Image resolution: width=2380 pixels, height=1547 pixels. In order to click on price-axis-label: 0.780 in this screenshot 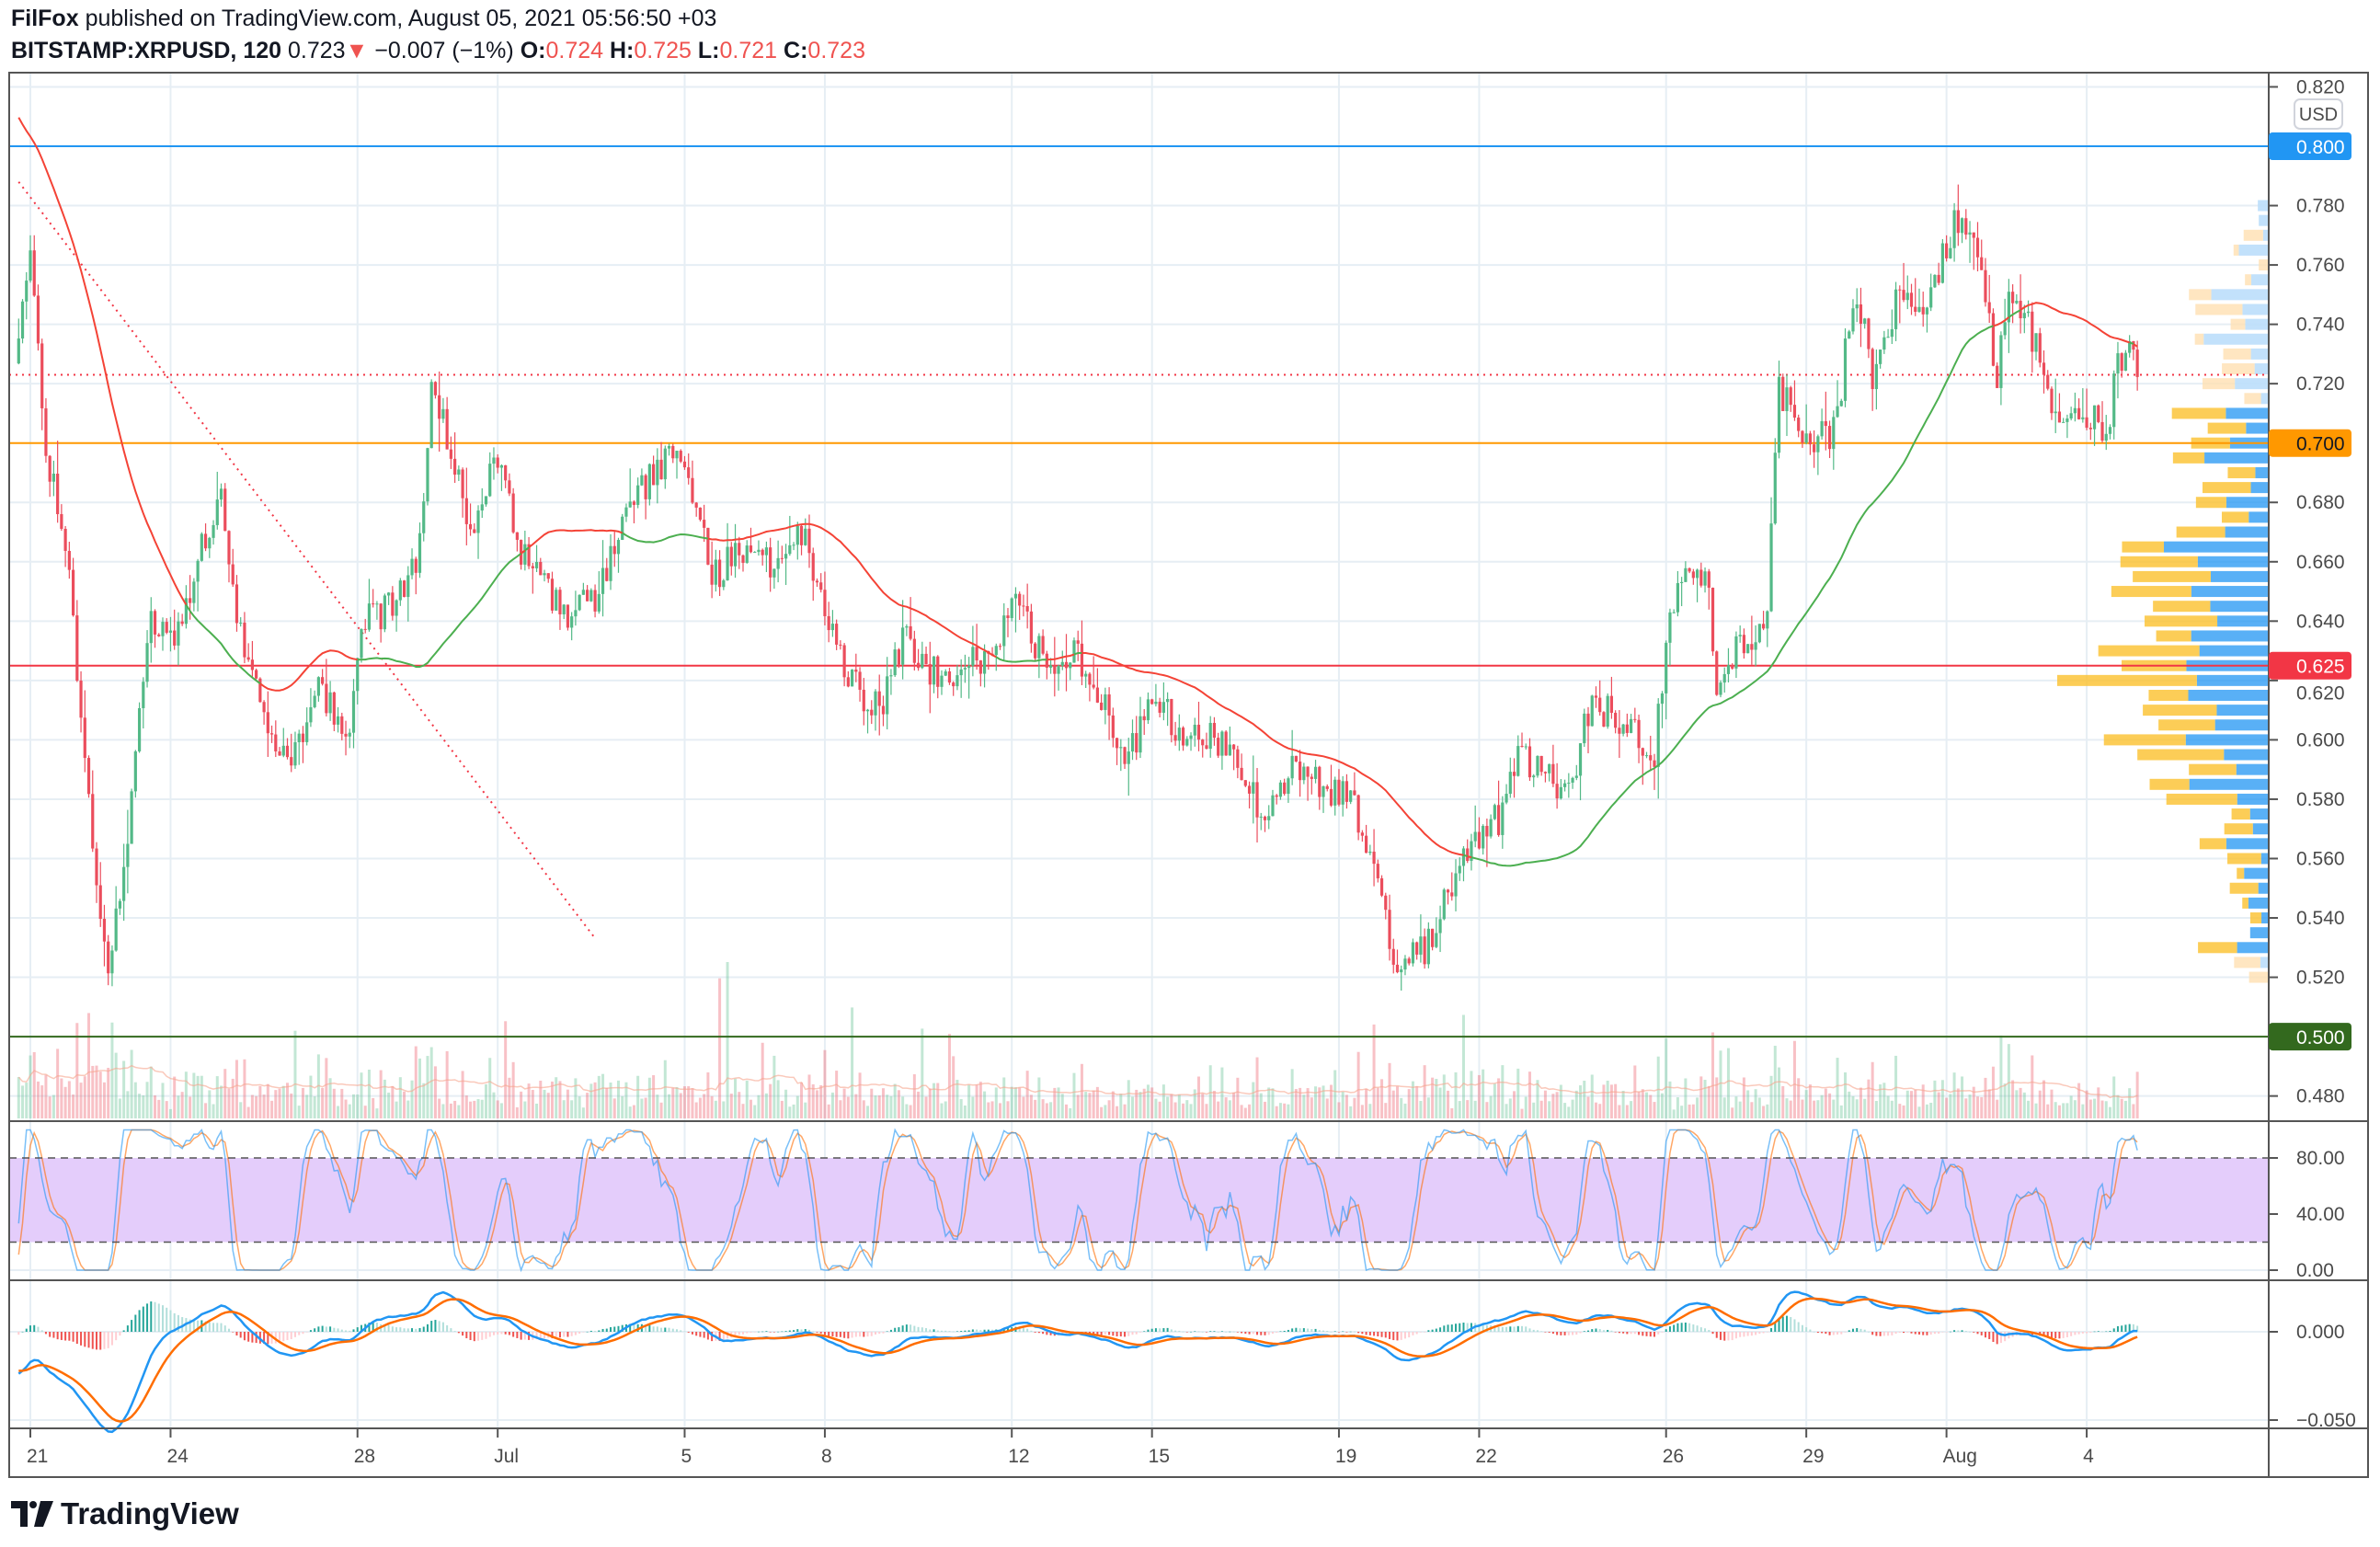, I will do `click(2320, 206)`.